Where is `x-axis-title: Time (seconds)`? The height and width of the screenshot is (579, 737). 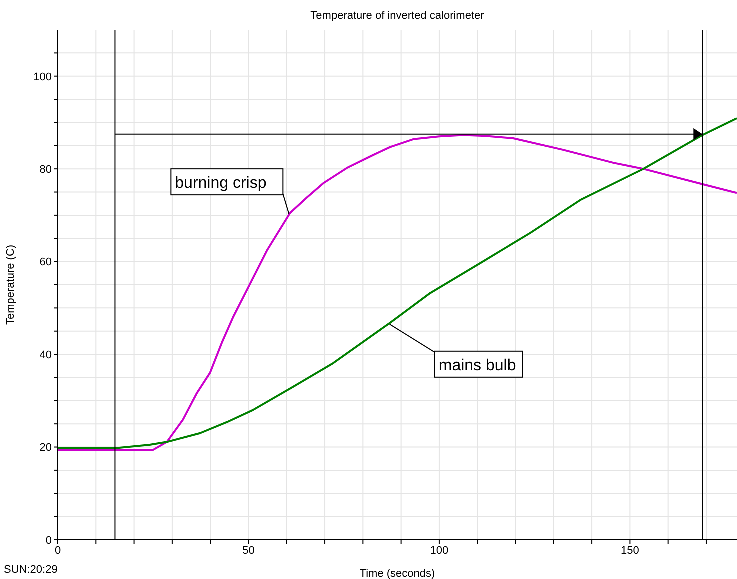
x-axis-title: Time (seconds) is located at coordinates (398, 573).